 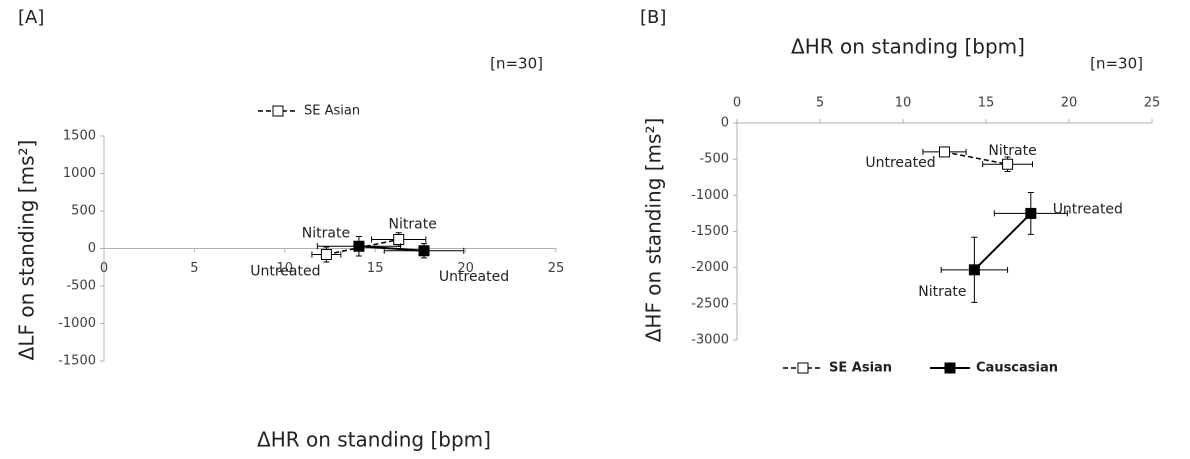 What do you see at coordinates (27, 250) in the screenshot?
I see `y-axis-label: ΔLF on standing [ms²]` at bounding box center [27, 250].